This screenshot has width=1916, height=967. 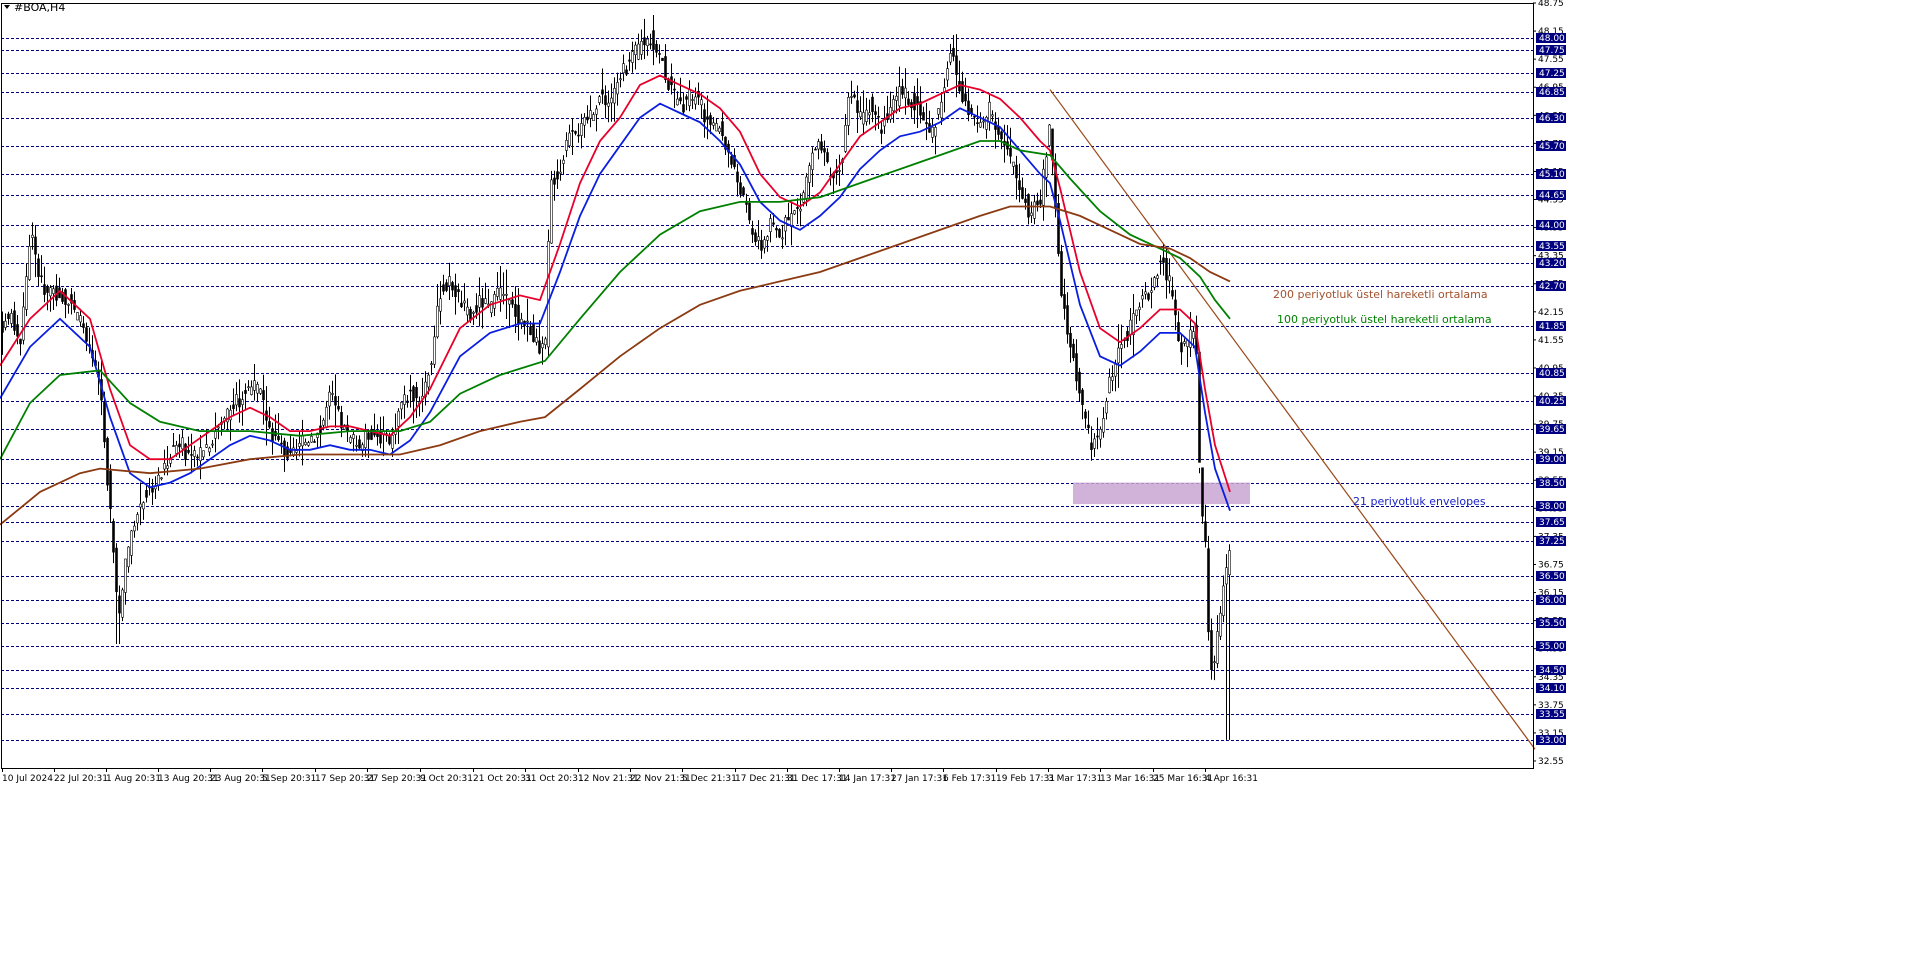 What do you see at coordinates (1380, 294) in the screenshot?
I see `chart-annotation: 200 periyotluk üstel hareketli ortalama` at bounding box center [1380, 294].